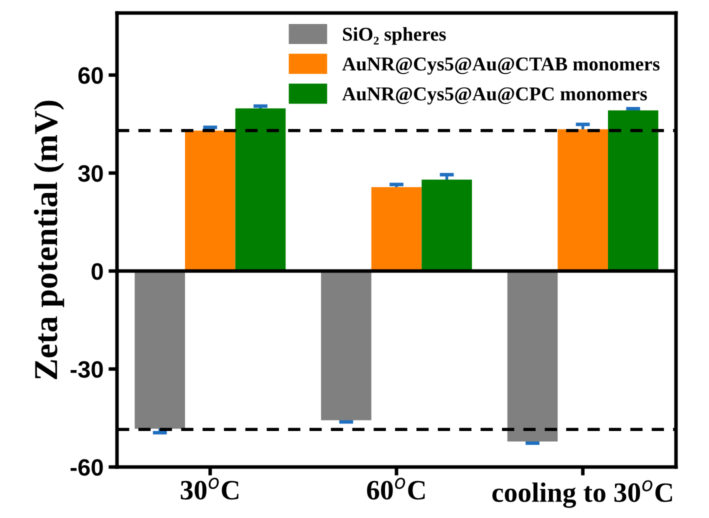 This screenshot has width=709, height=518. Describe the element at coordinates (49, 240) in the screenshot. I see `y-axis-title: Zeta potential (mV)` at that location.